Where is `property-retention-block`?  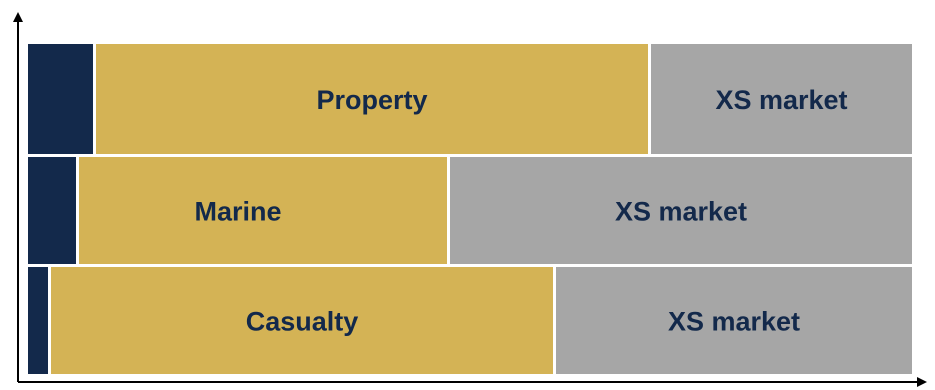
property-retention-block is located at coordinates (60, 99).